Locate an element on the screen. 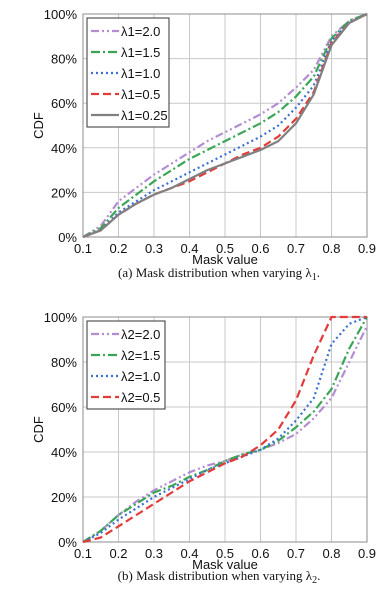 The width and height of the screenshot is (384, 605). legend-label: λ1=2.0 is located at coordinates (140, 31).